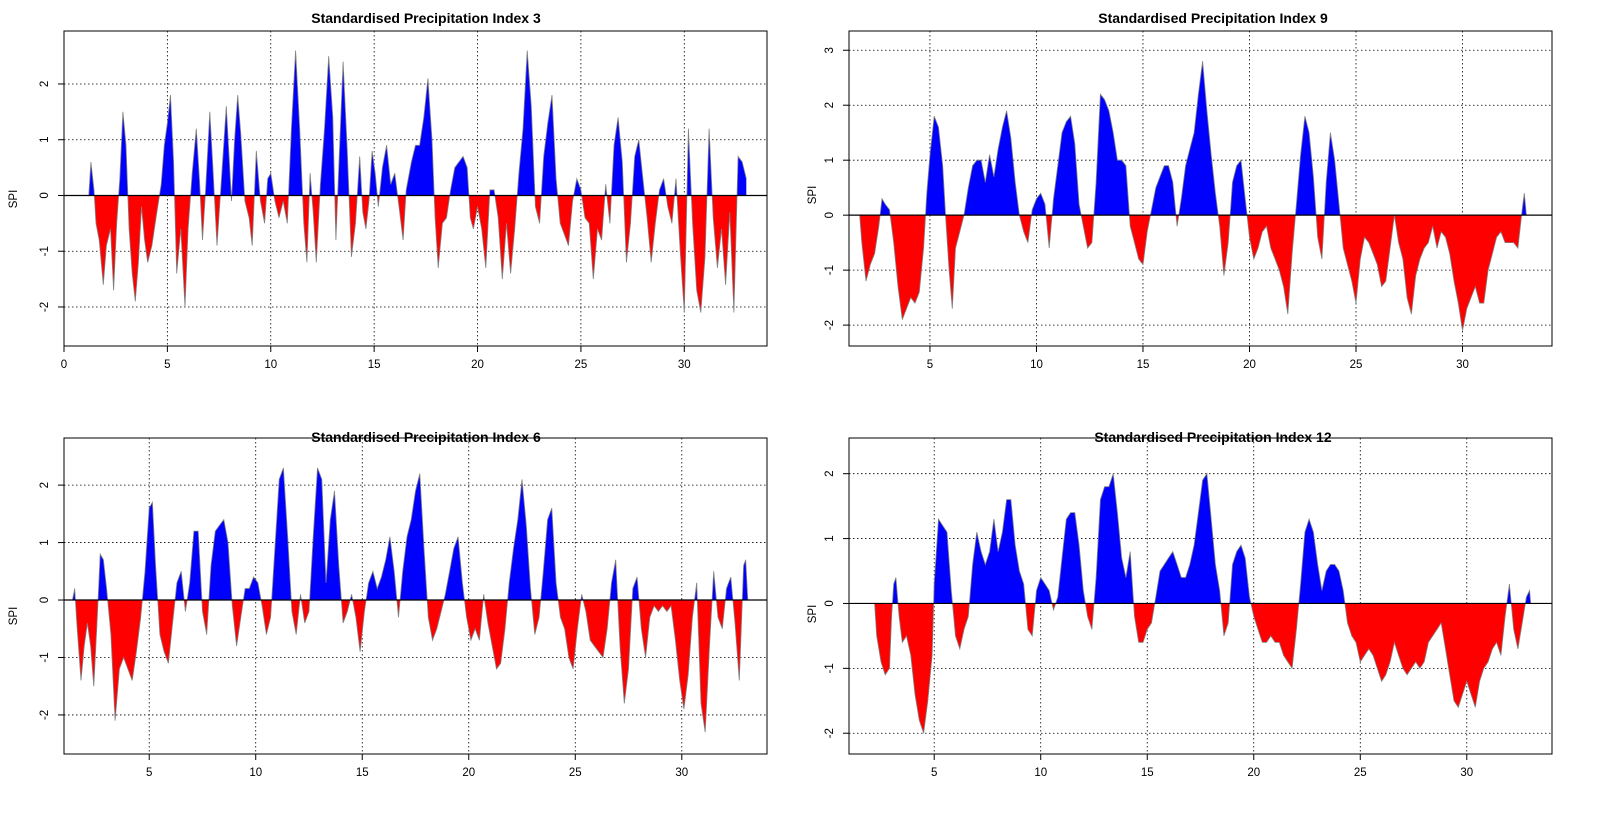  What do you see at coordinates (830, 50) in the screenshot?
I see `y-tick-label: 3` at bounding box center [830, 50].